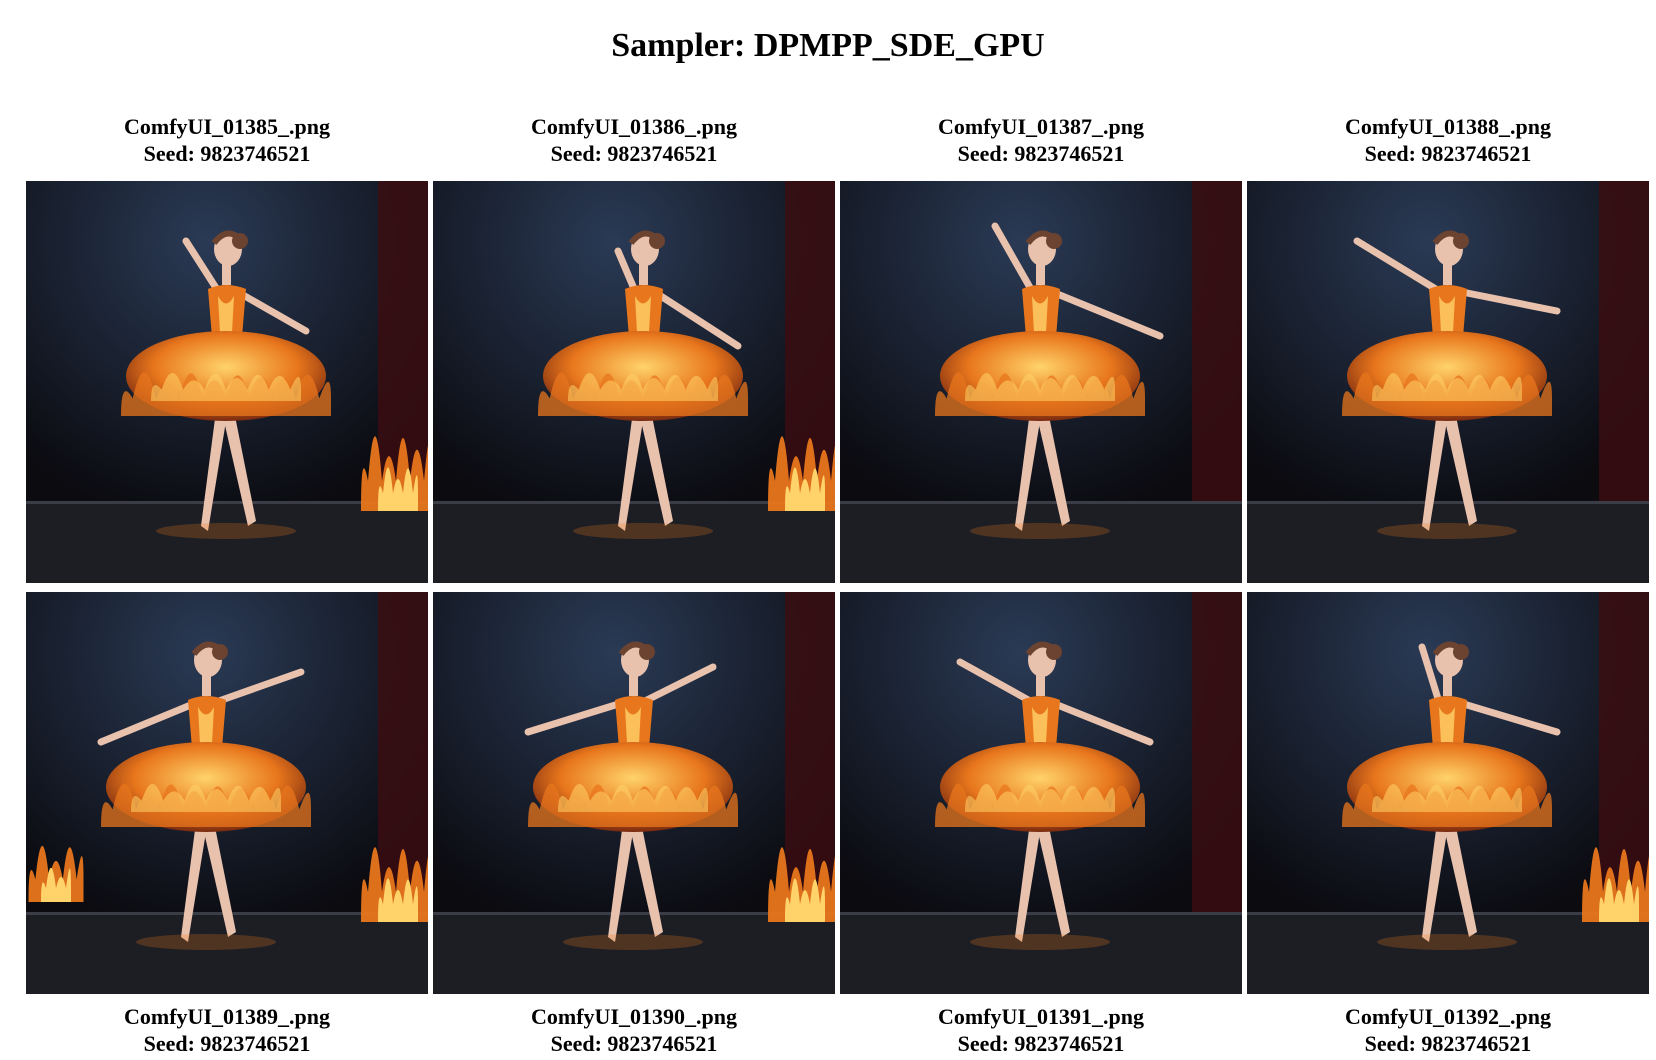 The image size is (1656, 1060). I want to click on image-filename: ComfyUI_01385_.png, so click(227, 126).